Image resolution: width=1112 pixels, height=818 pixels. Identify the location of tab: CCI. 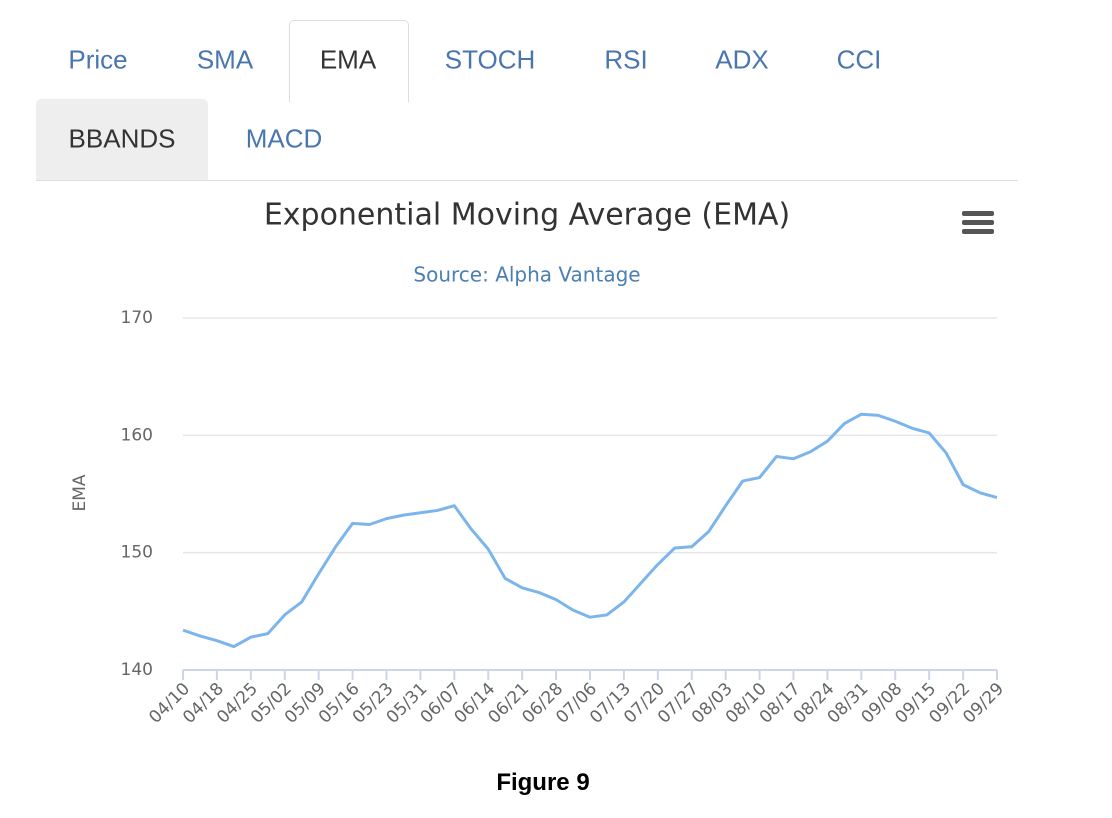
(859, 59).